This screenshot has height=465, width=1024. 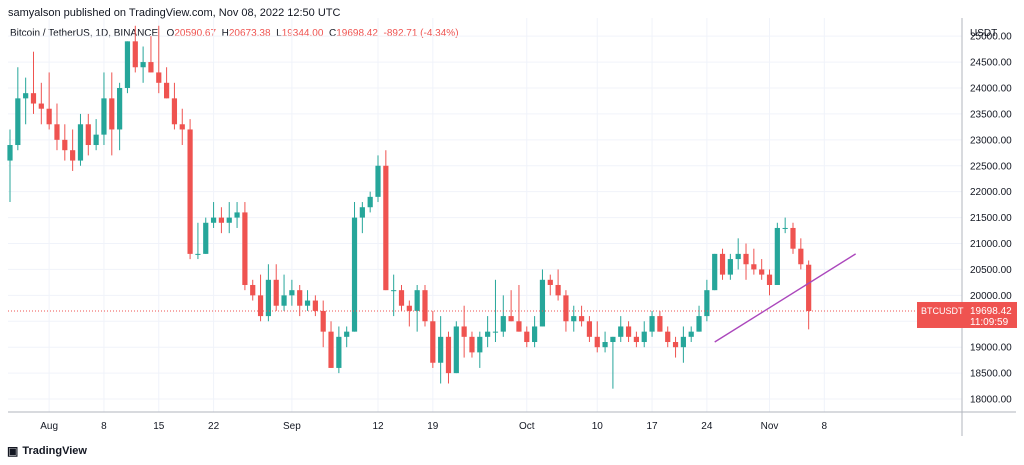 I want to click on price-tick-label: 20000.00, so click(x=991, y=296).